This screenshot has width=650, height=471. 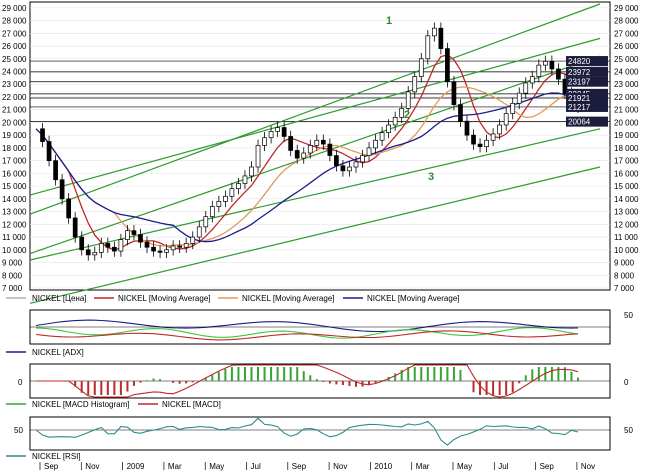 What do you see at coordinates (59, 298) in the screenshot?
I see `legend-price: NICKEL [Цена]` at bounding box center [59, 298].